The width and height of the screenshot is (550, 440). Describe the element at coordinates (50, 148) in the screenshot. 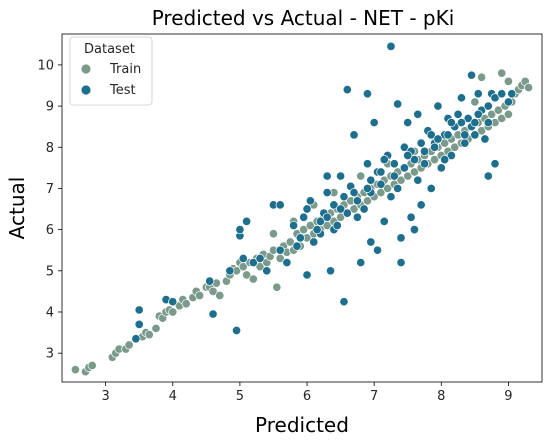

I see `y-tick-label: 8` at that location.